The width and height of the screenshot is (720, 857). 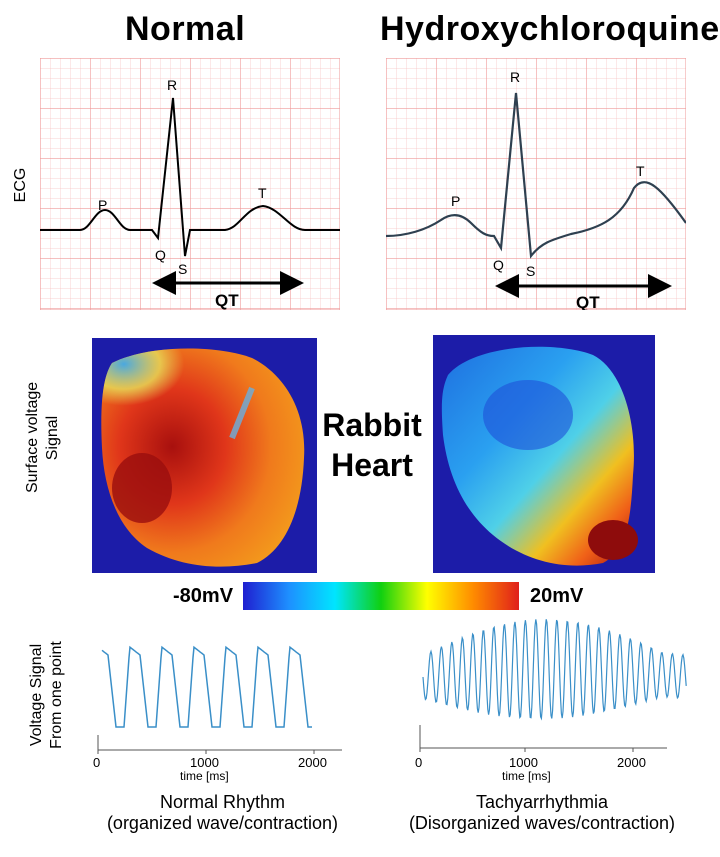 I want to click on heart-map-normal, so click(x=204, y=455).